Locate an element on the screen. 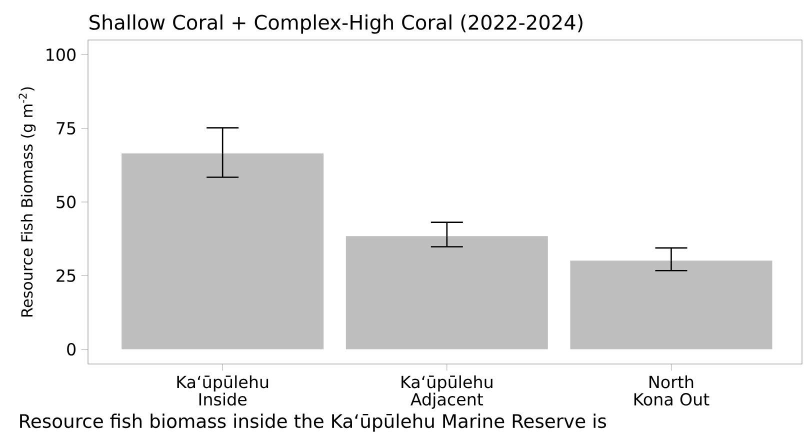 Image resolution: width=809 pixels, height=436 pixels. x-tick-label: Kaʻūpūlehu Inside is located at coordinates (222, 390).